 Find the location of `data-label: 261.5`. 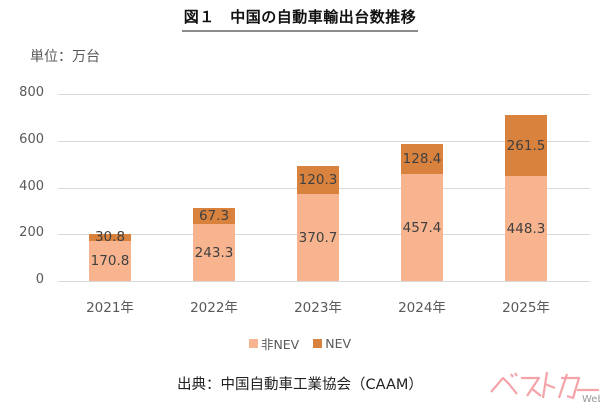

data-label: 261.5 is located at coordinates (526, 145).